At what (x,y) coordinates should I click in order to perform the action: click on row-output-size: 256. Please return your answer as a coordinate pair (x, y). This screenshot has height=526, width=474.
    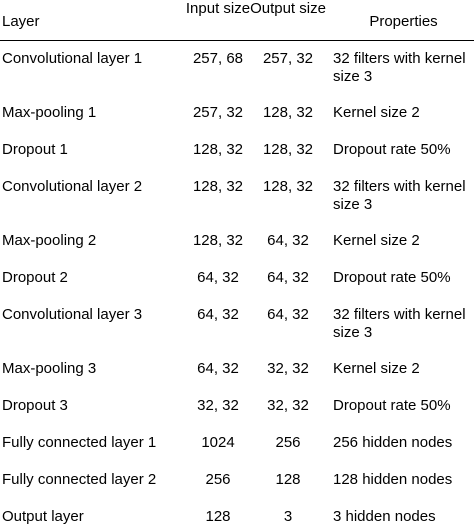
    Looking at the image, I should click on (288, 442).